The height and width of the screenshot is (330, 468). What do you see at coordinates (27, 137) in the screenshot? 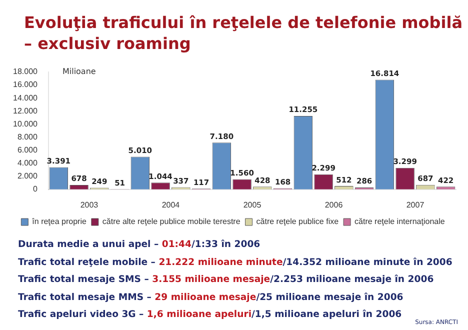
I see `y-tick-label: 8.000` at bounding box center [27, 137].